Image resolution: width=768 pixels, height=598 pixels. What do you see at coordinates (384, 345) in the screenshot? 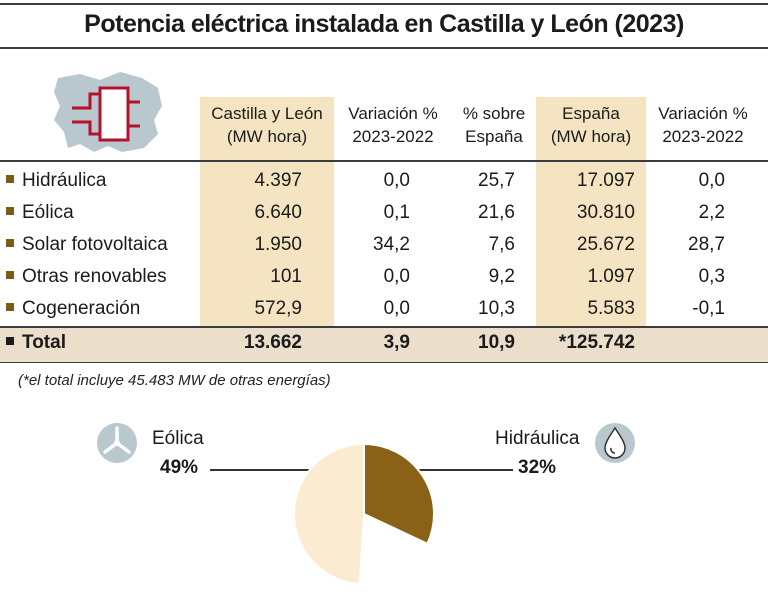
I see `total-row: Total 13.662 3,9 10,9 *125.742` at bounding box center [384, 345].